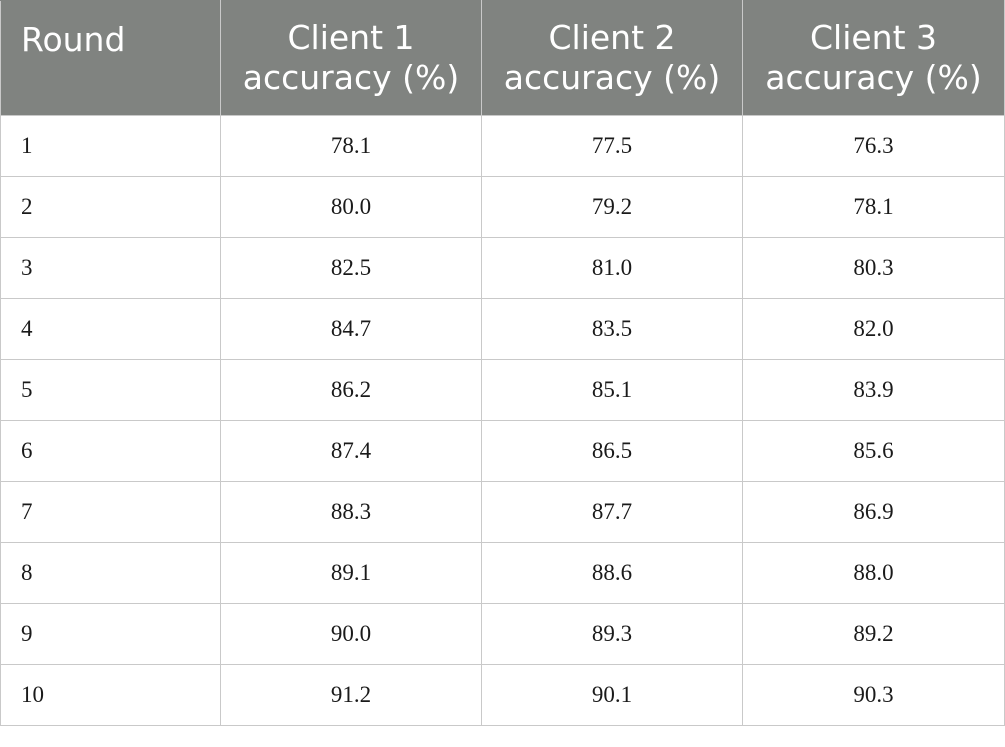 The width and height of the screenshot is (1005, 747). Describe the element at coordinates (612, 37) in the screenshot. I see `header-client-2-line1: Client 2` at that location.